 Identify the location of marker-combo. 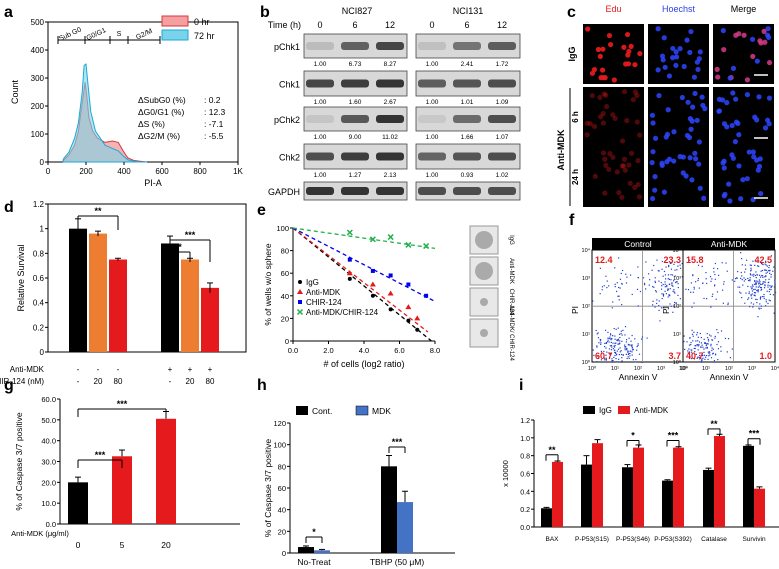
(349, 232).